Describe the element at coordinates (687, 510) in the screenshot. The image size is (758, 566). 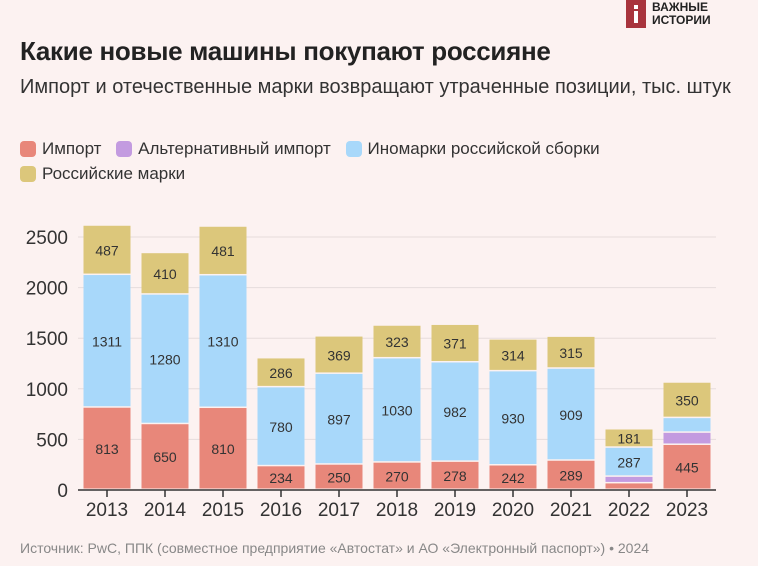
I see `x-tick-label: 2023` at that location.